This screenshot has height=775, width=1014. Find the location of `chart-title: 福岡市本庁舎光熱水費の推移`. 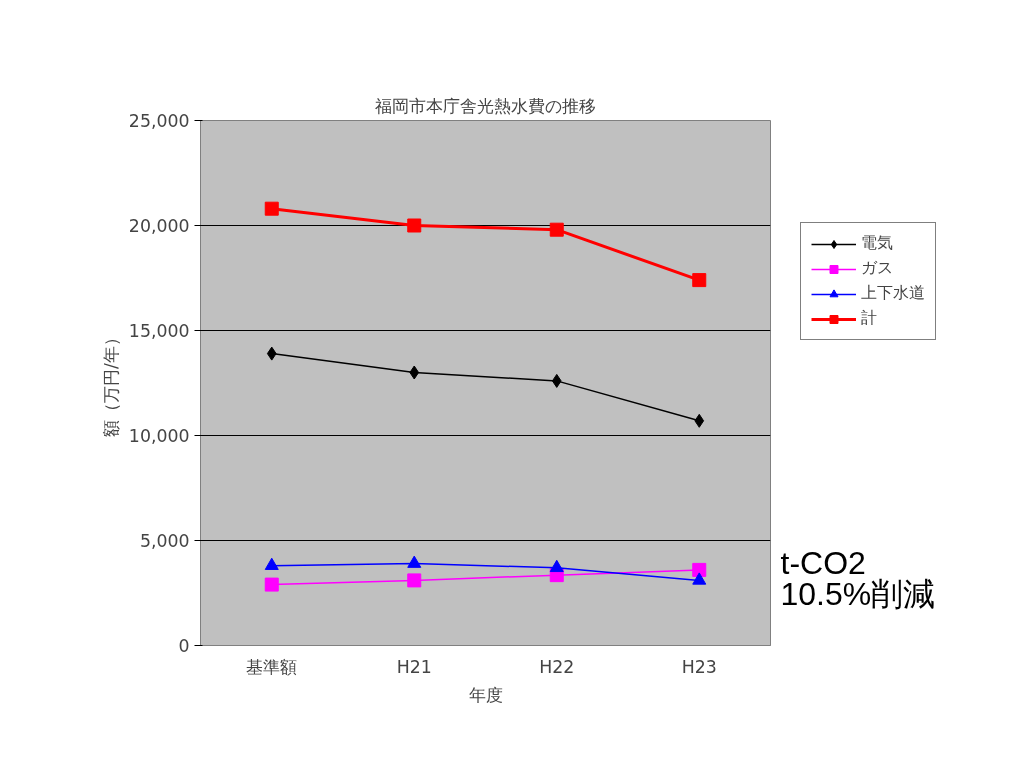

chart-title: 福岡市本庁舎光熱水費の推移 is located at coordinates (485, 105).